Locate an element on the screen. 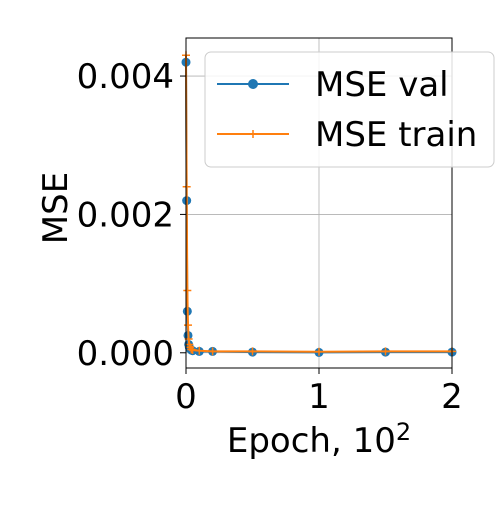 This screenshot has width=500, height=505. legend-box is located at coordinates (349, 109).